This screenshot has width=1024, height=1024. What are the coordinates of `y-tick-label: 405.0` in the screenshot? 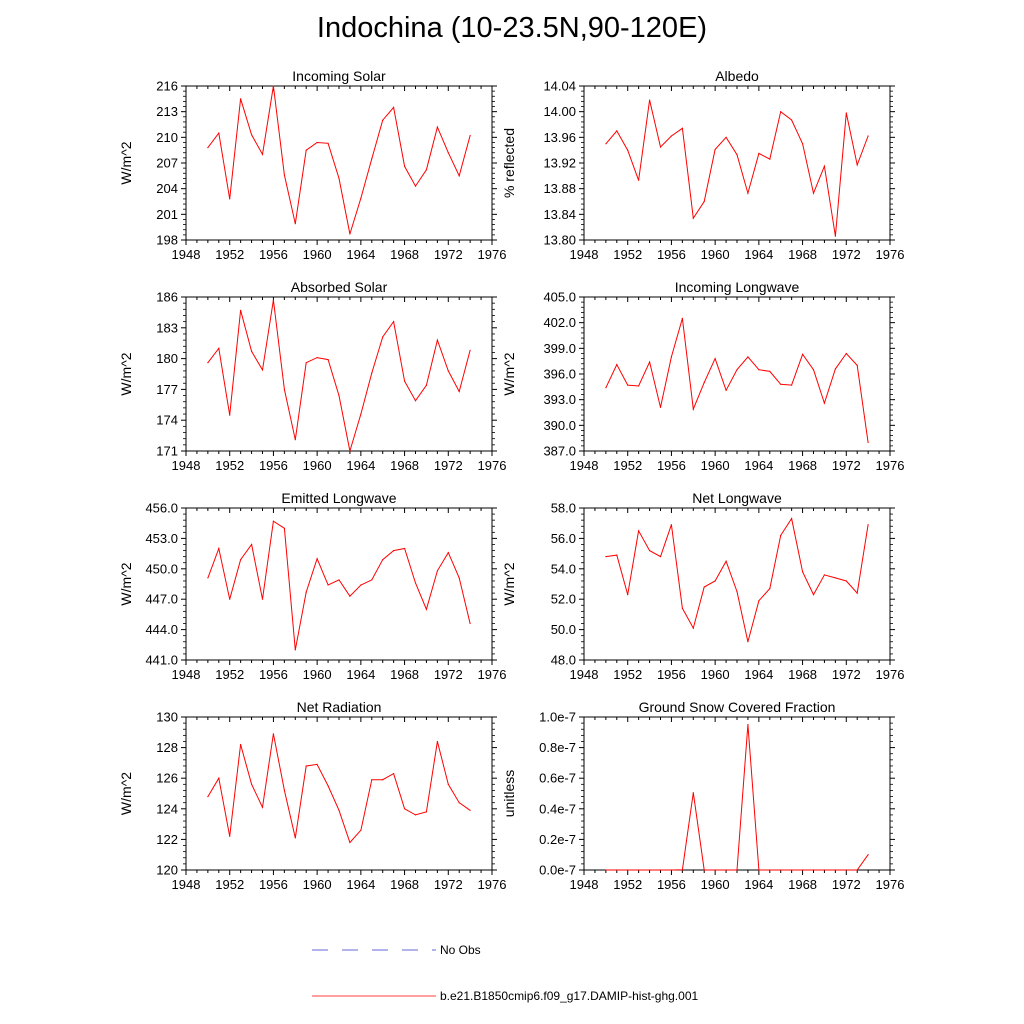 It's located at (559, 297).